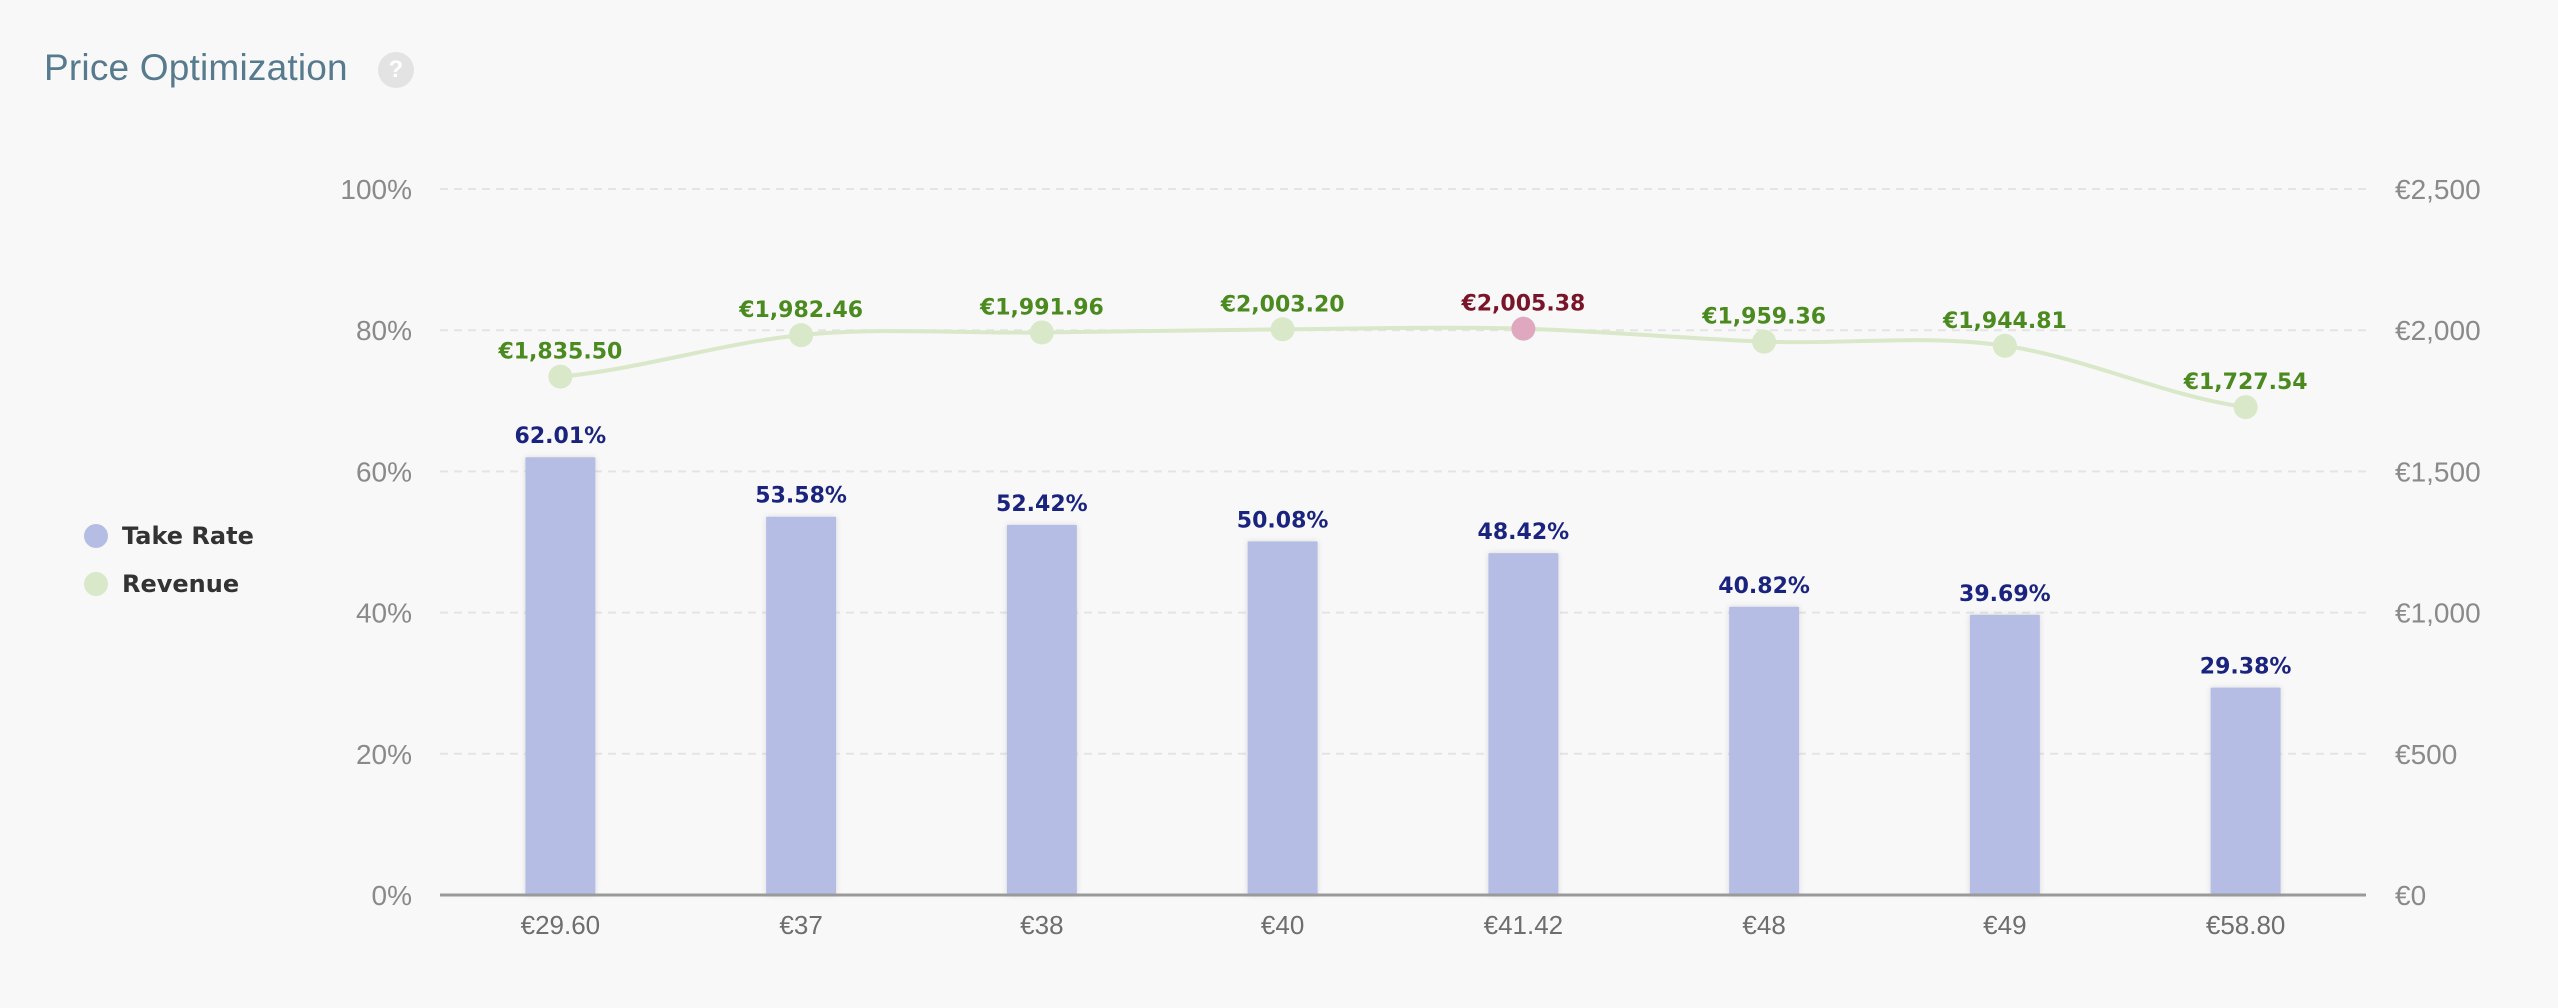  What do you see at coordinates (1042, 504) in the screenshot?
I see `take-rate-data-label: 52.42%` at bounding box center [1042, 504].